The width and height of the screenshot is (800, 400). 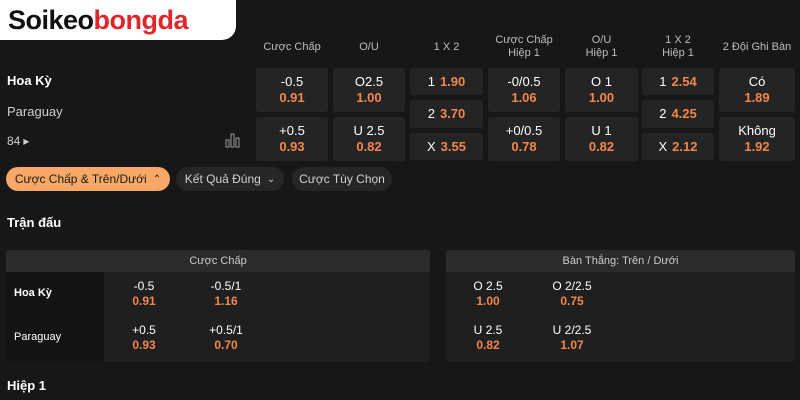 I want to click on chevron-icon: ⌃, so click(x=157, y=179).